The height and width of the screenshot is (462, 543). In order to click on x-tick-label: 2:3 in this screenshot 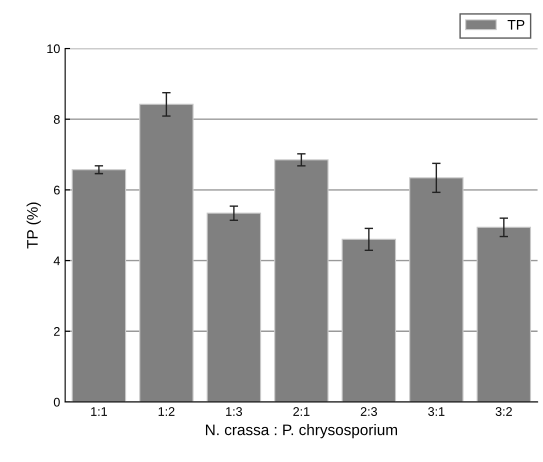, I will do `click(368, 411)`.